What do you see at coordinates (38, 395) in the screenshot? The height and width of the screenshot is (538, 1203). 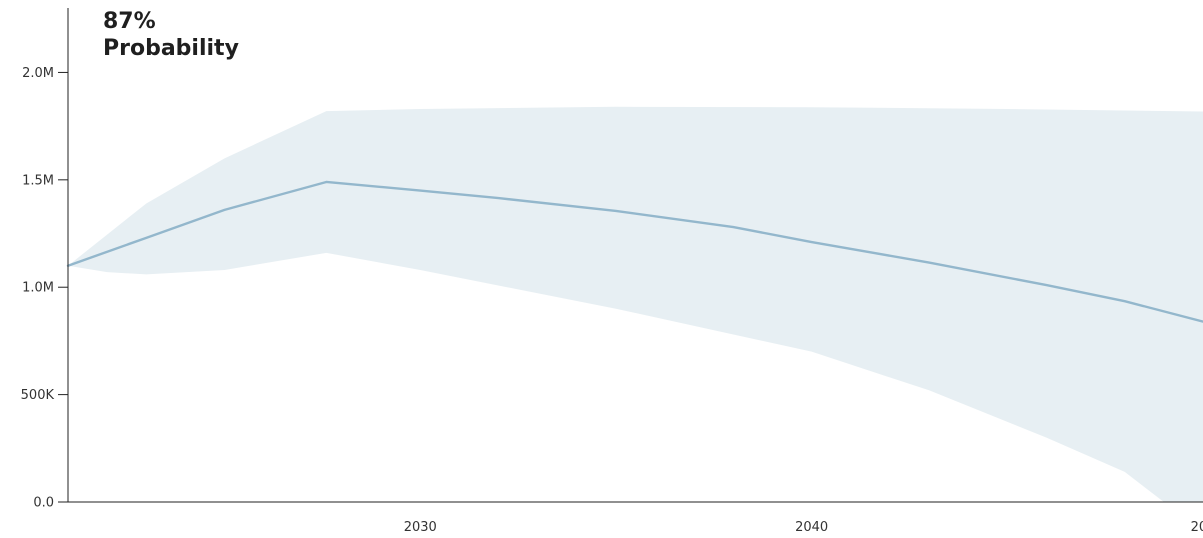 I see `y-tick-label: 500K` at bounding box center [38, 395].